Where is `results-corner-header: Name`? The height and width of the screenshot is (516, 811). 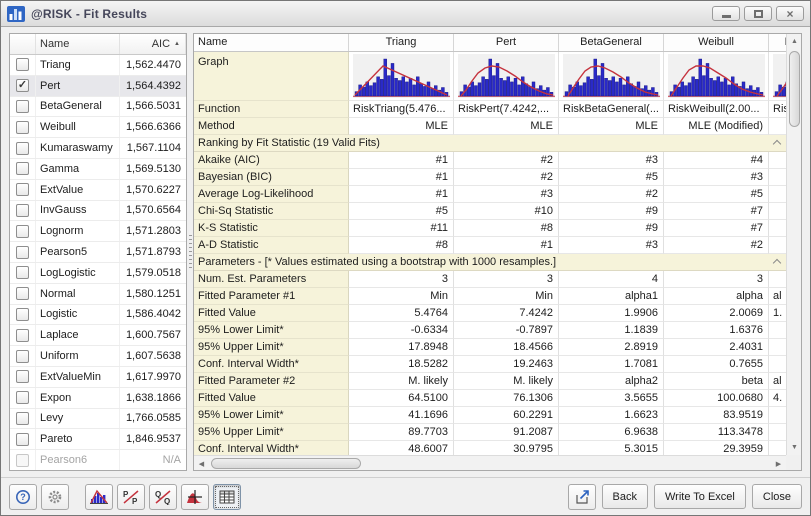 results-corner-header: Name is located at coordinates (271, 42).